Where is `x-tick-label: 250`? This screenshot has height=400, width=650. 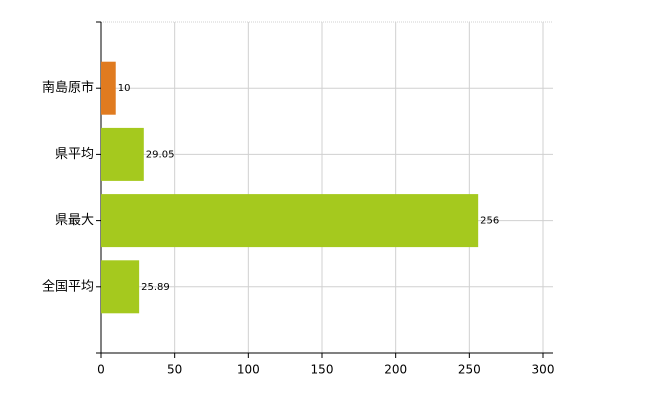 x-tick-label: 250 is located at coordinates (469, 370).